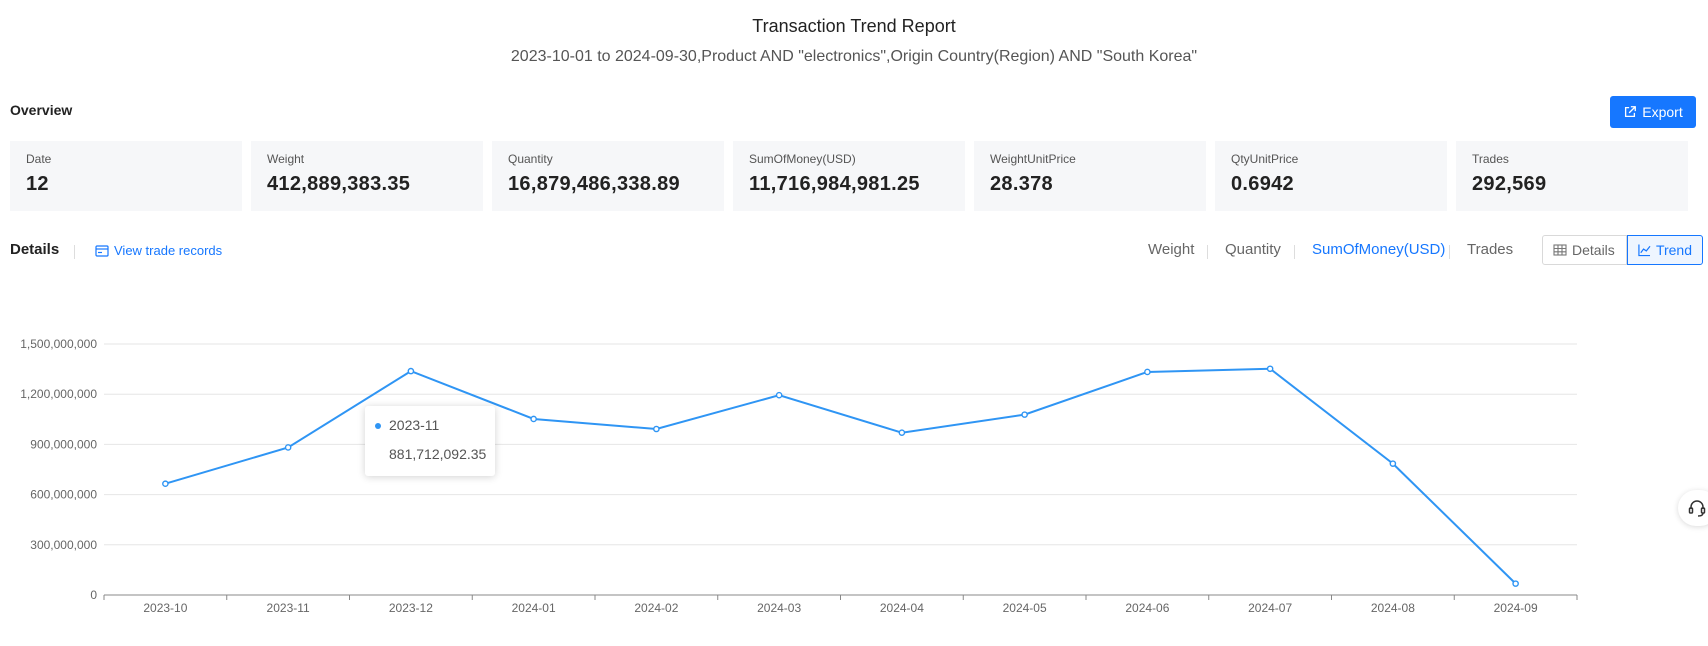  I want to click on tooltip-series-dot, so click(378, 426).